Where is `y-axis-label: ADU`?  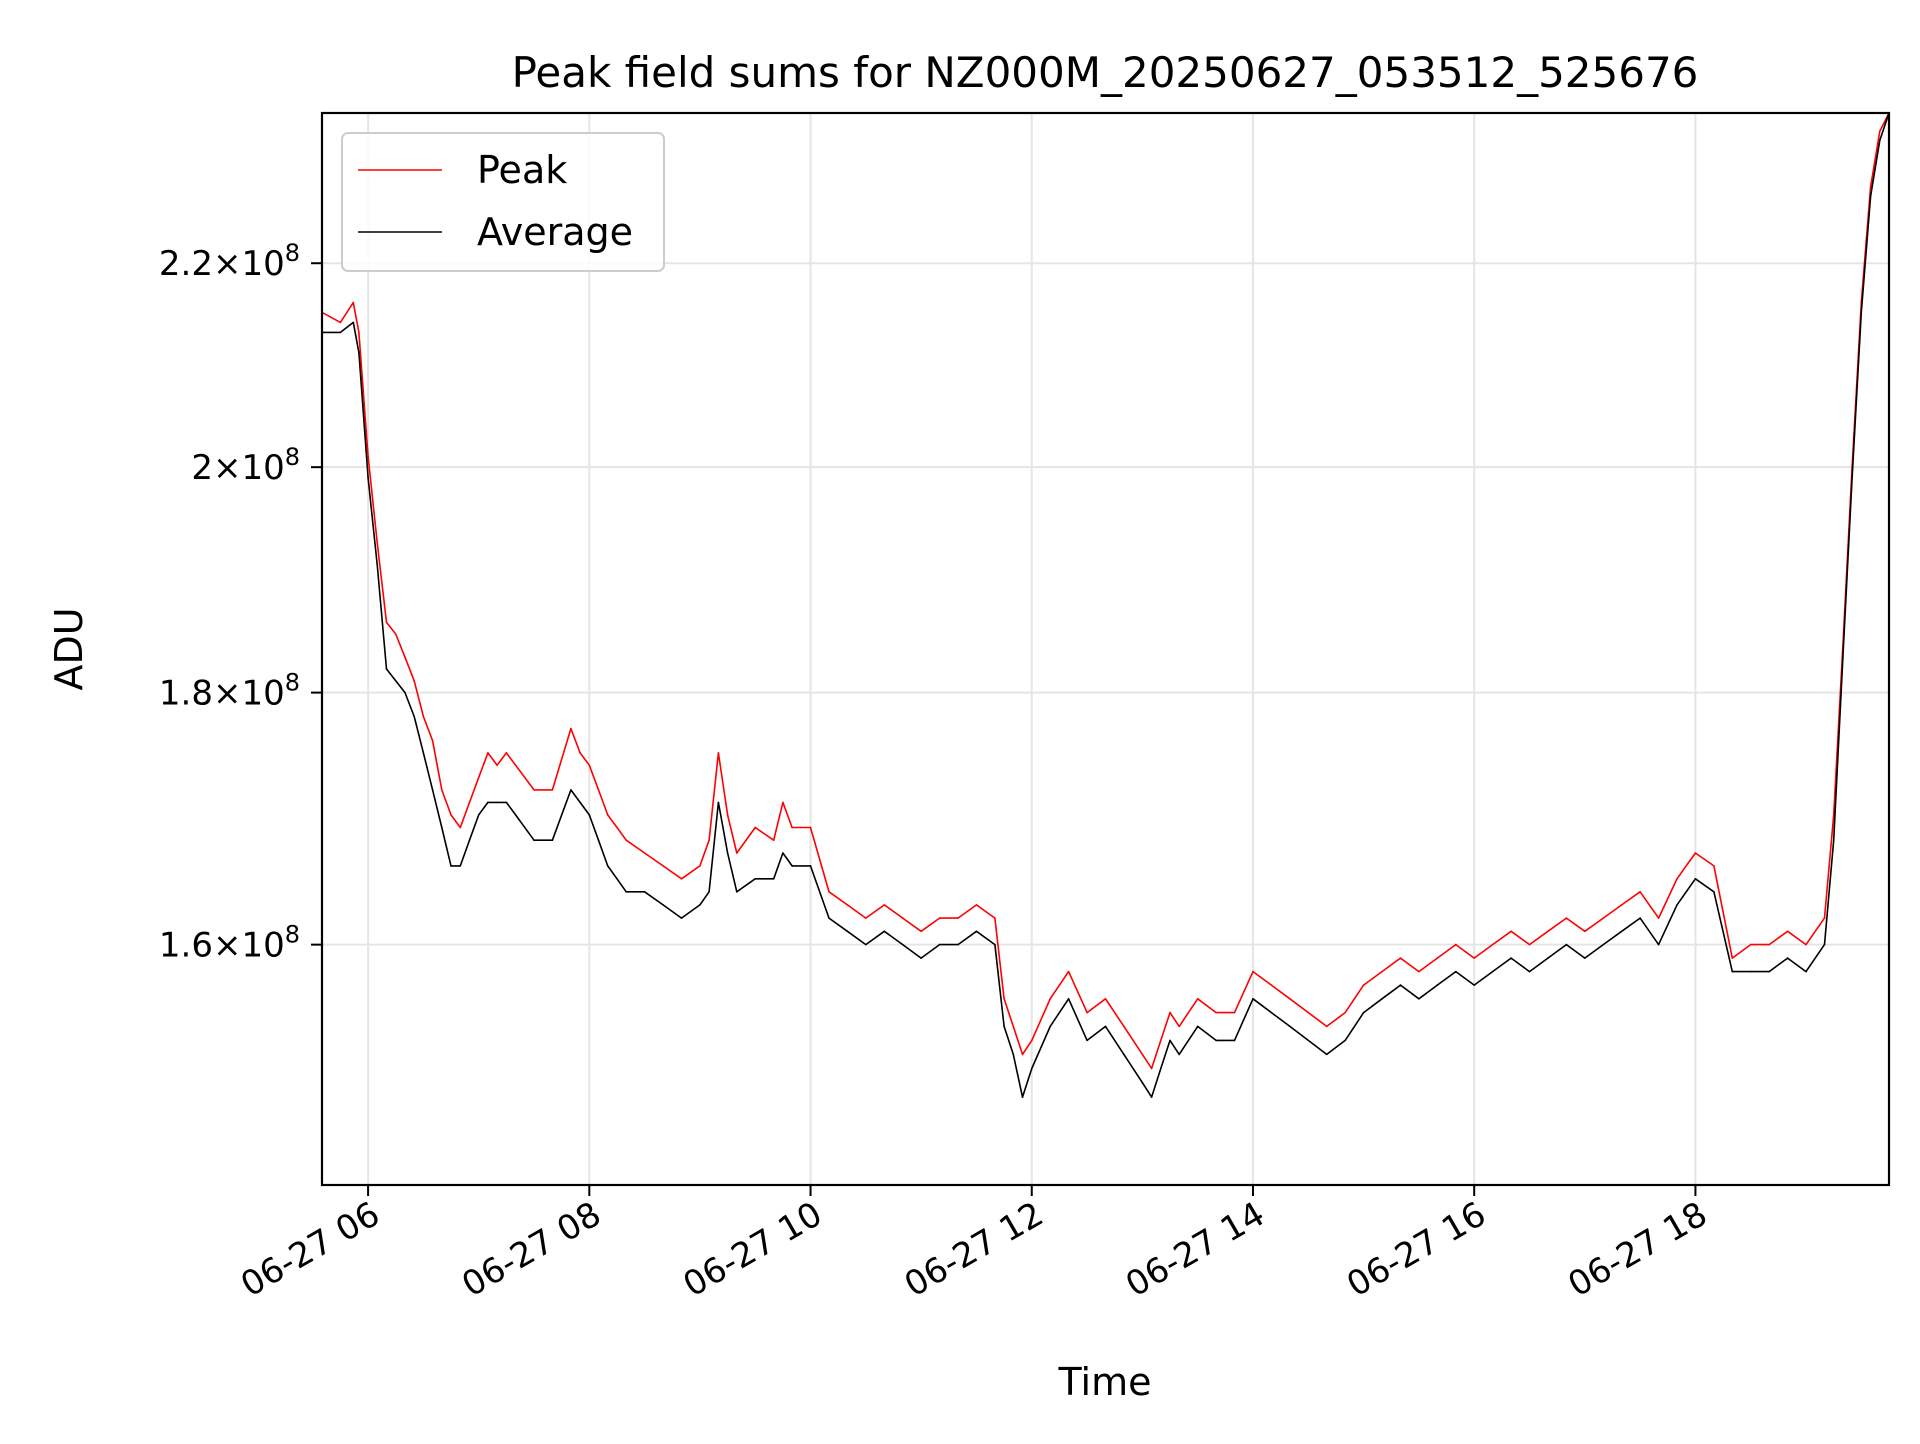
y-axis-label: ADU is located at coordinates (69, 648).